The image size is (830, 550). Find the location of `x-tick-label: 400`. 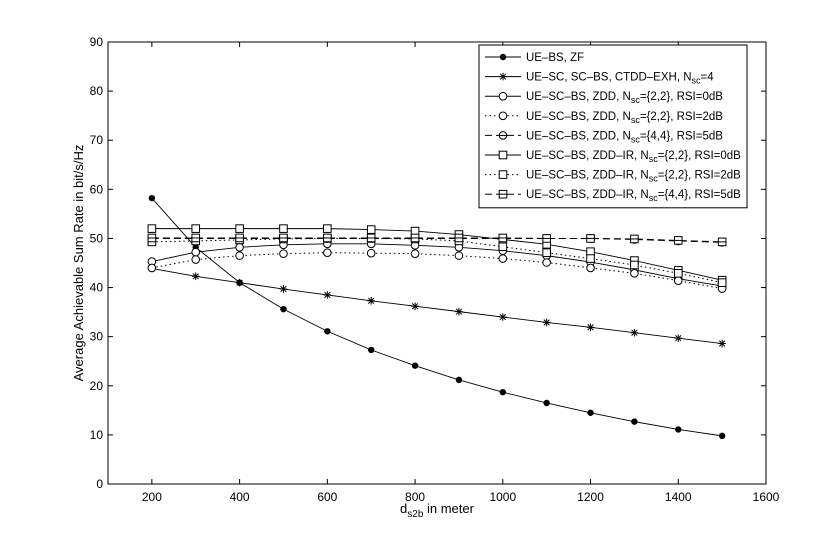

x-tick-label: 400 is located at coordinates (240, 497).